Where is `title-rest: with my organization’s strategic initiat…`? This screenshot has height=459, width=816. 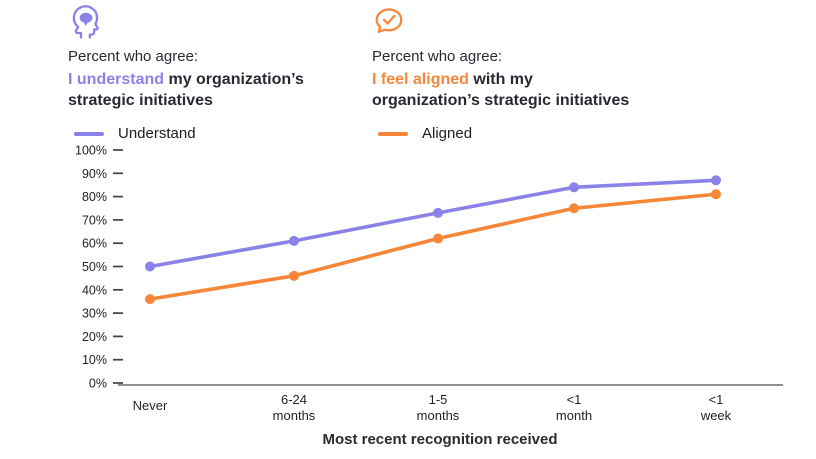 title-rest: with my organization’s strategic initiat… is located at coordinates (501, 90).